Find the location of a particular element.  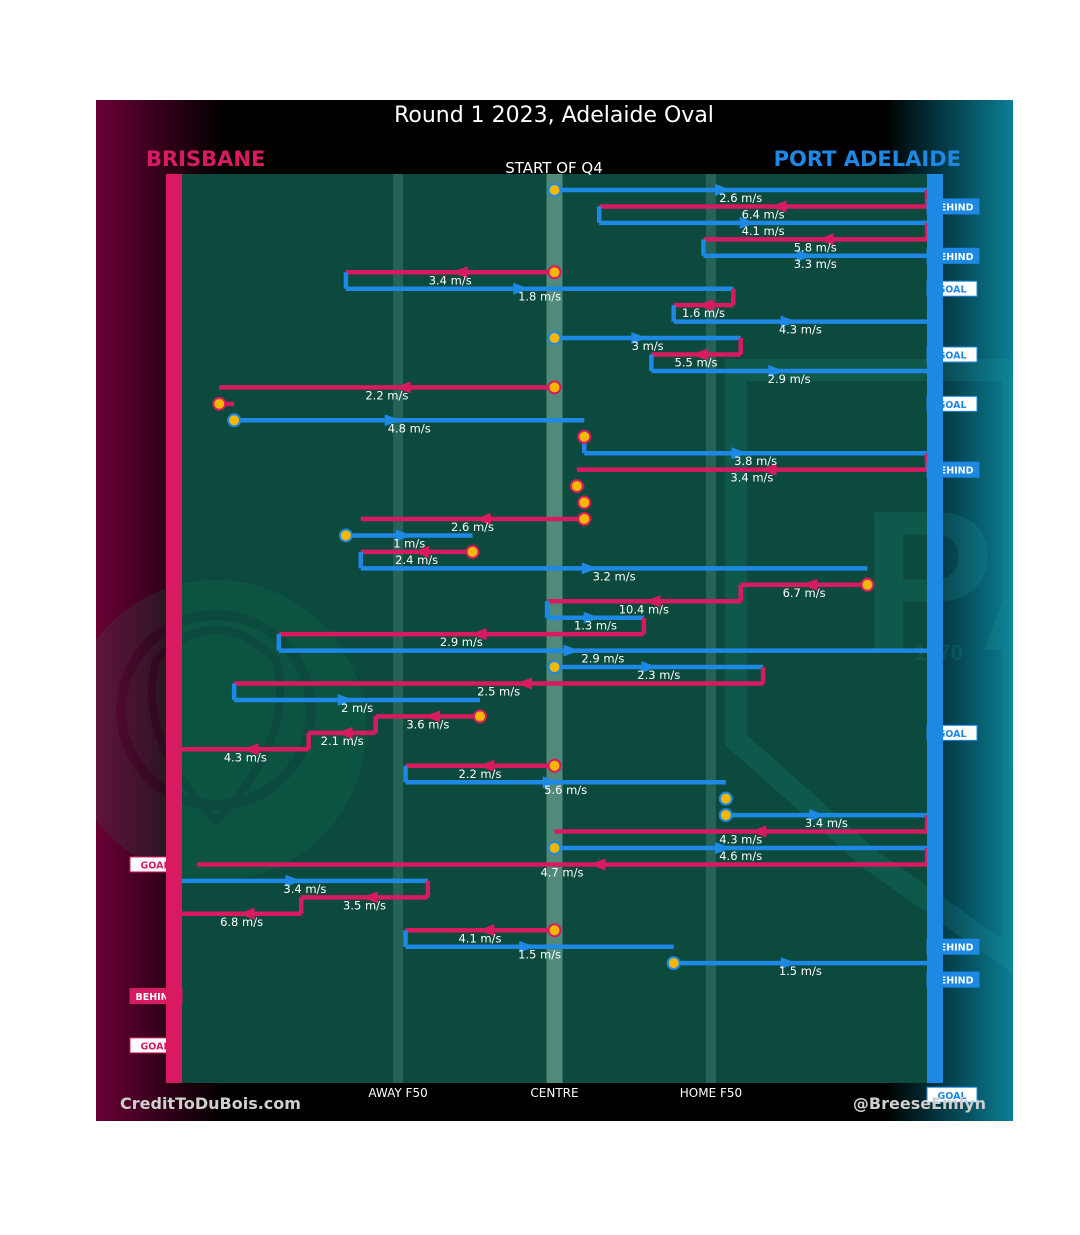

speed-label: 3.5 m/s is located at coordinates (364, 905).